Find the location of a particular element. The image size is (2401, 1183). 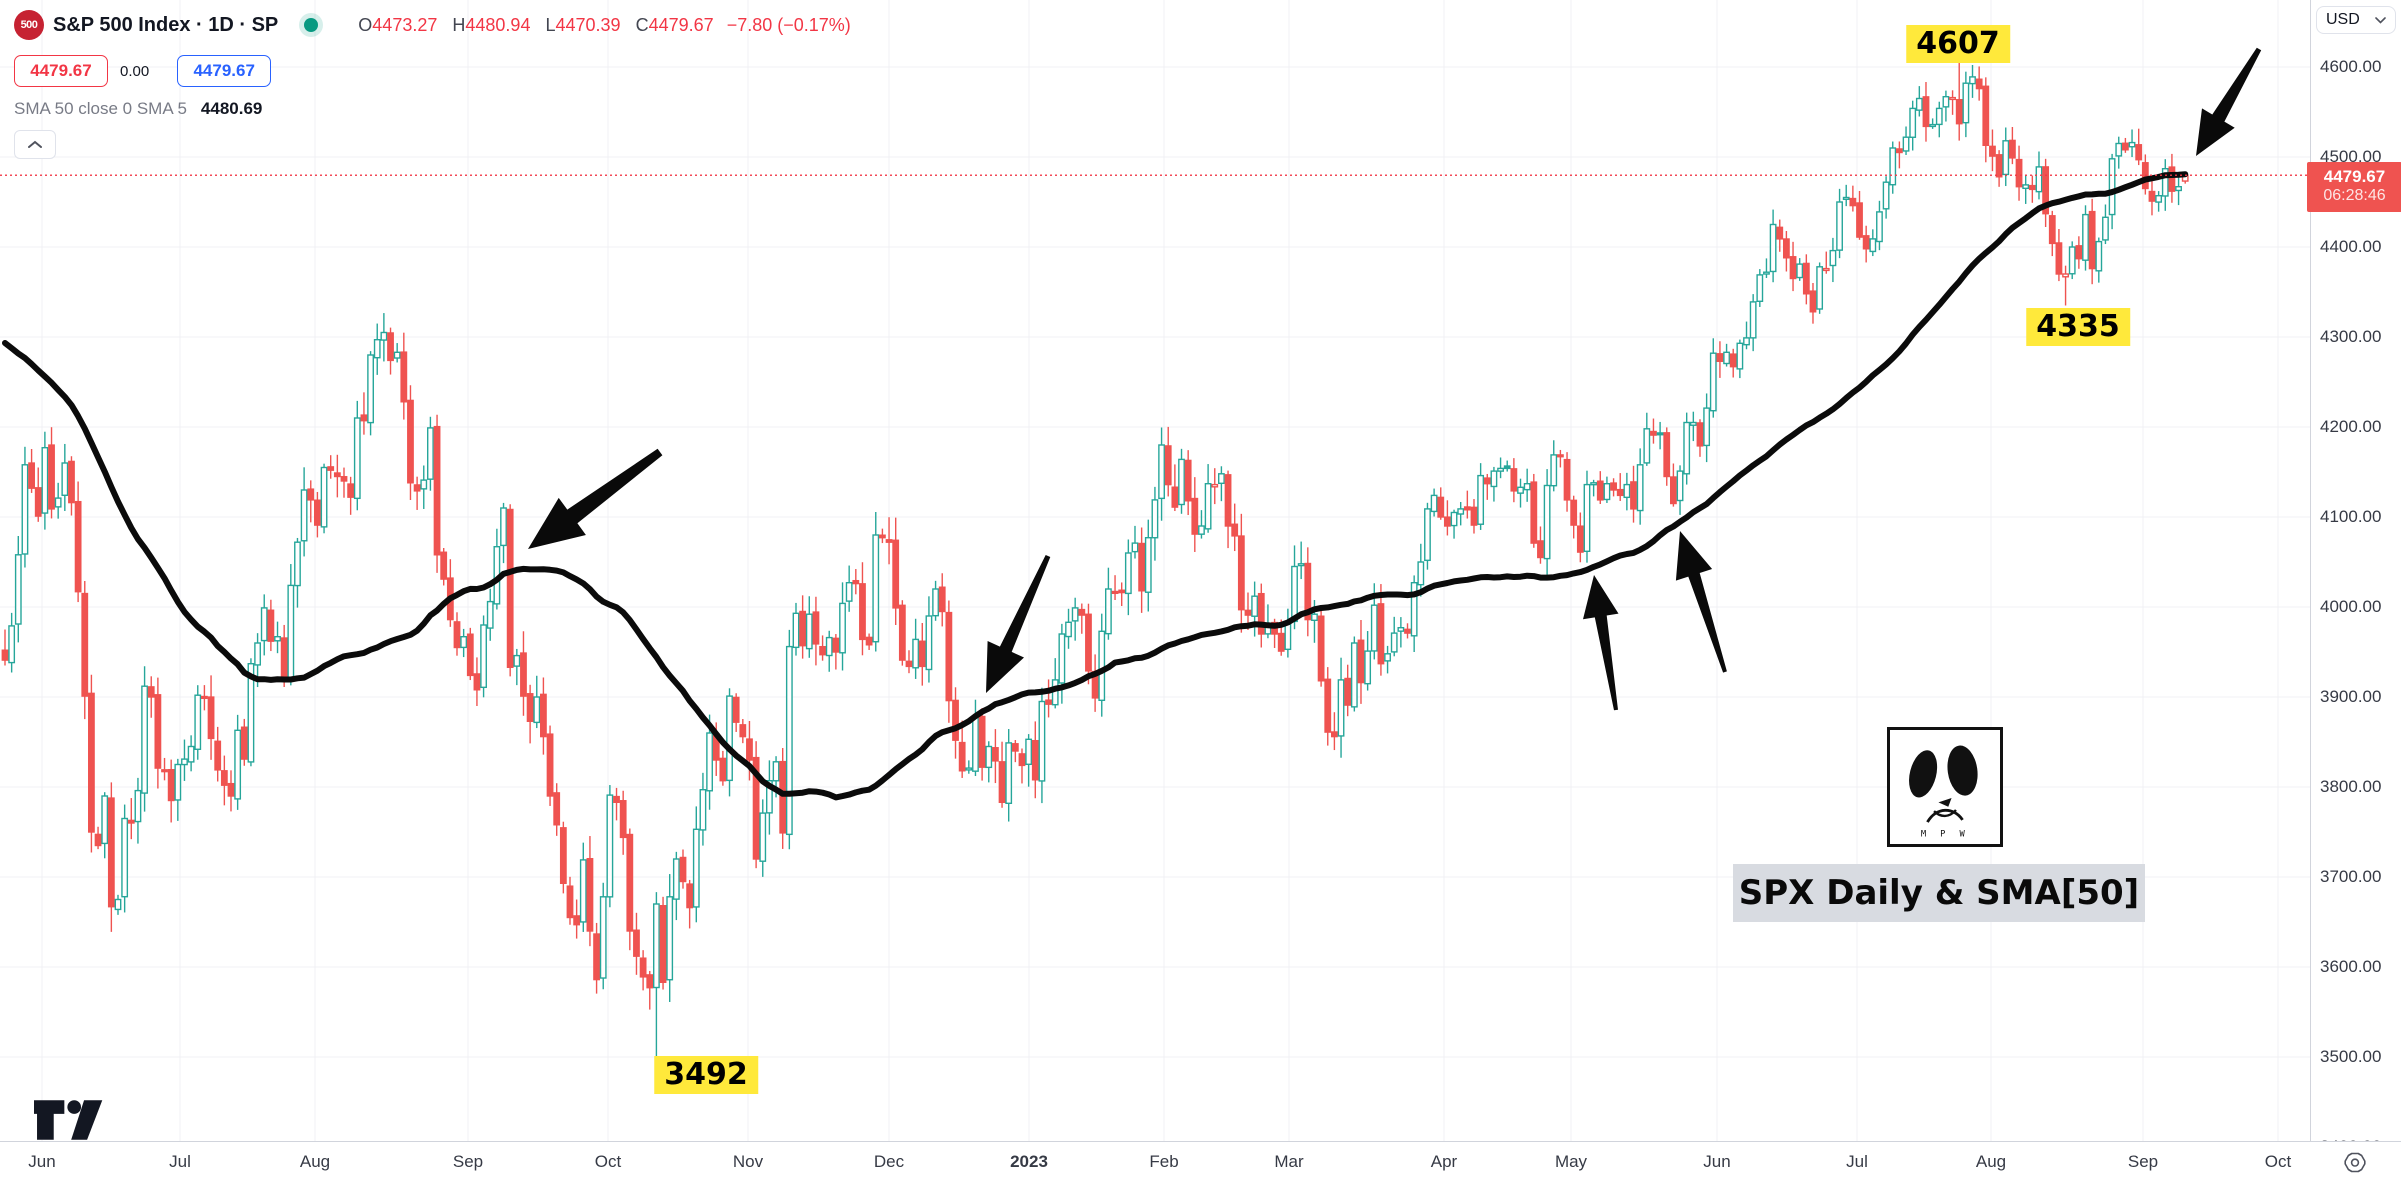

sp500-logo-badge: 500 is located at coordinates (29, 25).